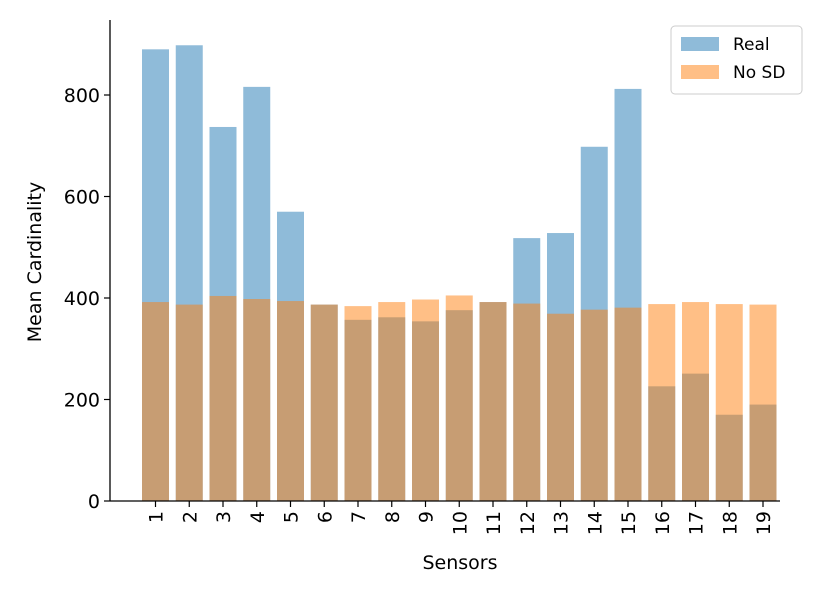  Describe the element at coordinates (94, 502) in the screenshot. I see `y-tick-label-0: 0` at that location.